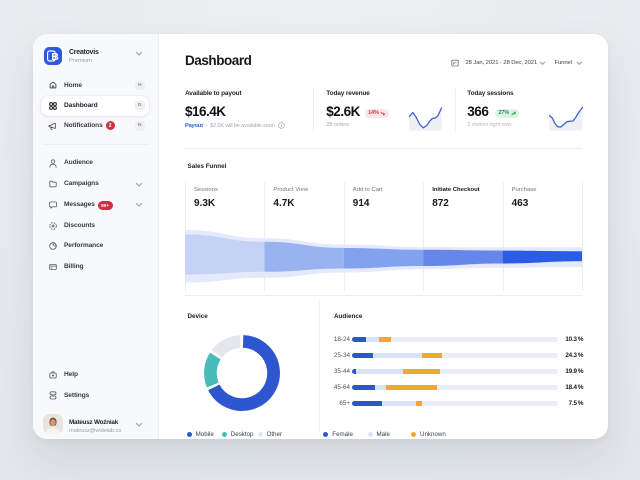 The image size is (640, 480). What do you see at coordinates (55, 57) in the screenshot?
I see `svg-text: B` at bounding box center [55, 57].